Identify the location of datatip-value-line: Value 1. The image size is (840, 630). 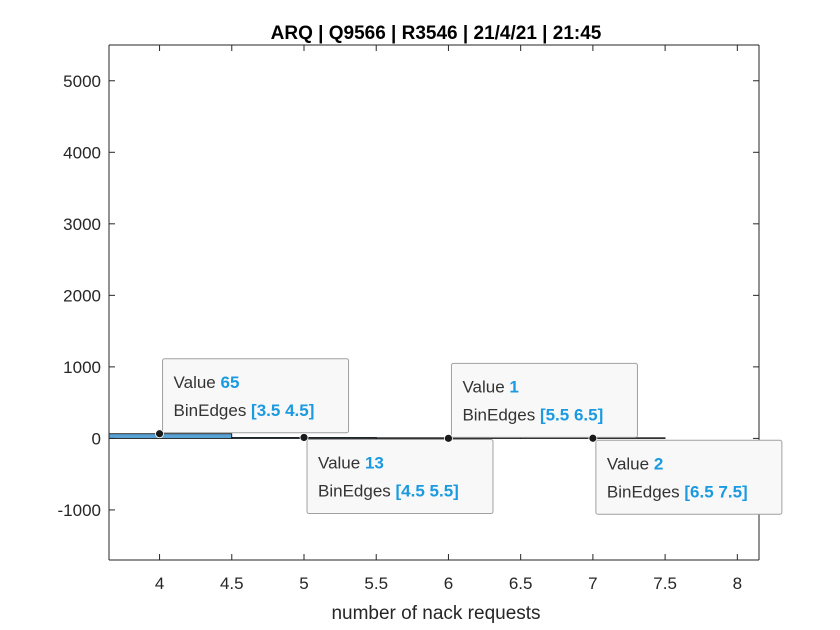
(490, 386).